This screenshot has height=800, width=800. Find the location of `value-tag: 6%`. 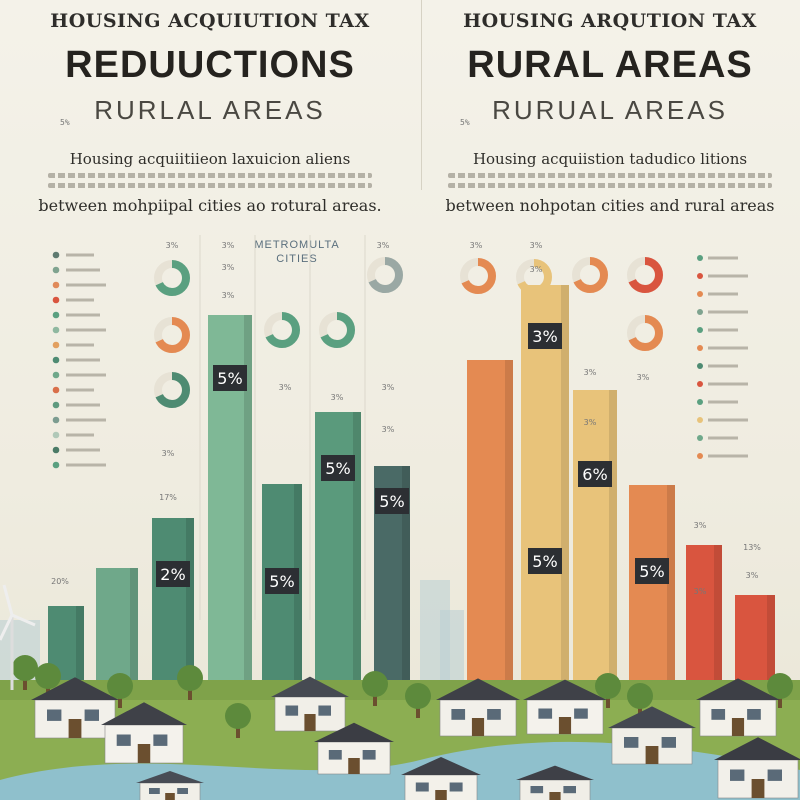

value-tag: 6% is located at coordinates (594, 474).